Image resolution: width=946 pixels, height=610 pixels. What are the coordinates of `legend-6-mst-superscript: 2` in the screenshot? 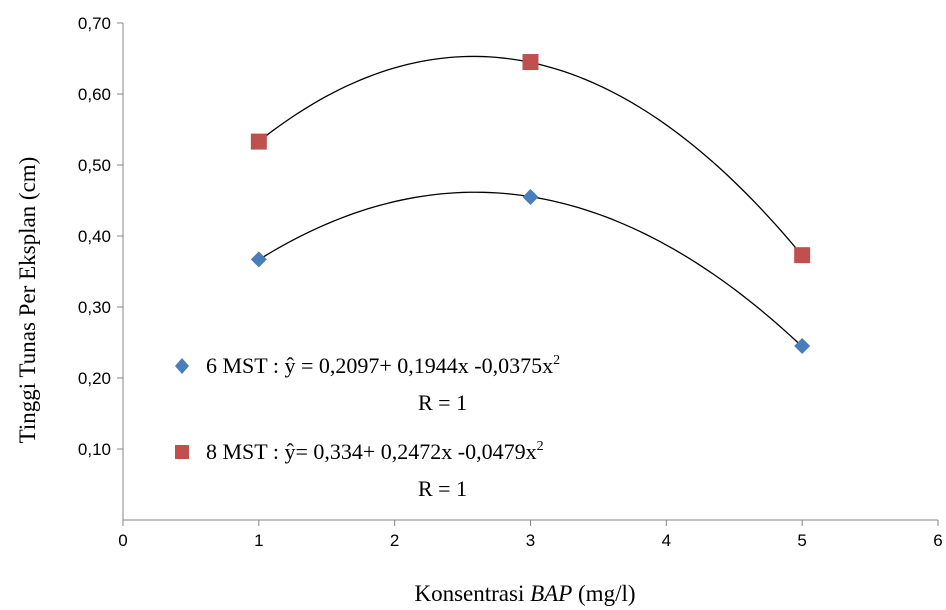 It's located at (556, 360).